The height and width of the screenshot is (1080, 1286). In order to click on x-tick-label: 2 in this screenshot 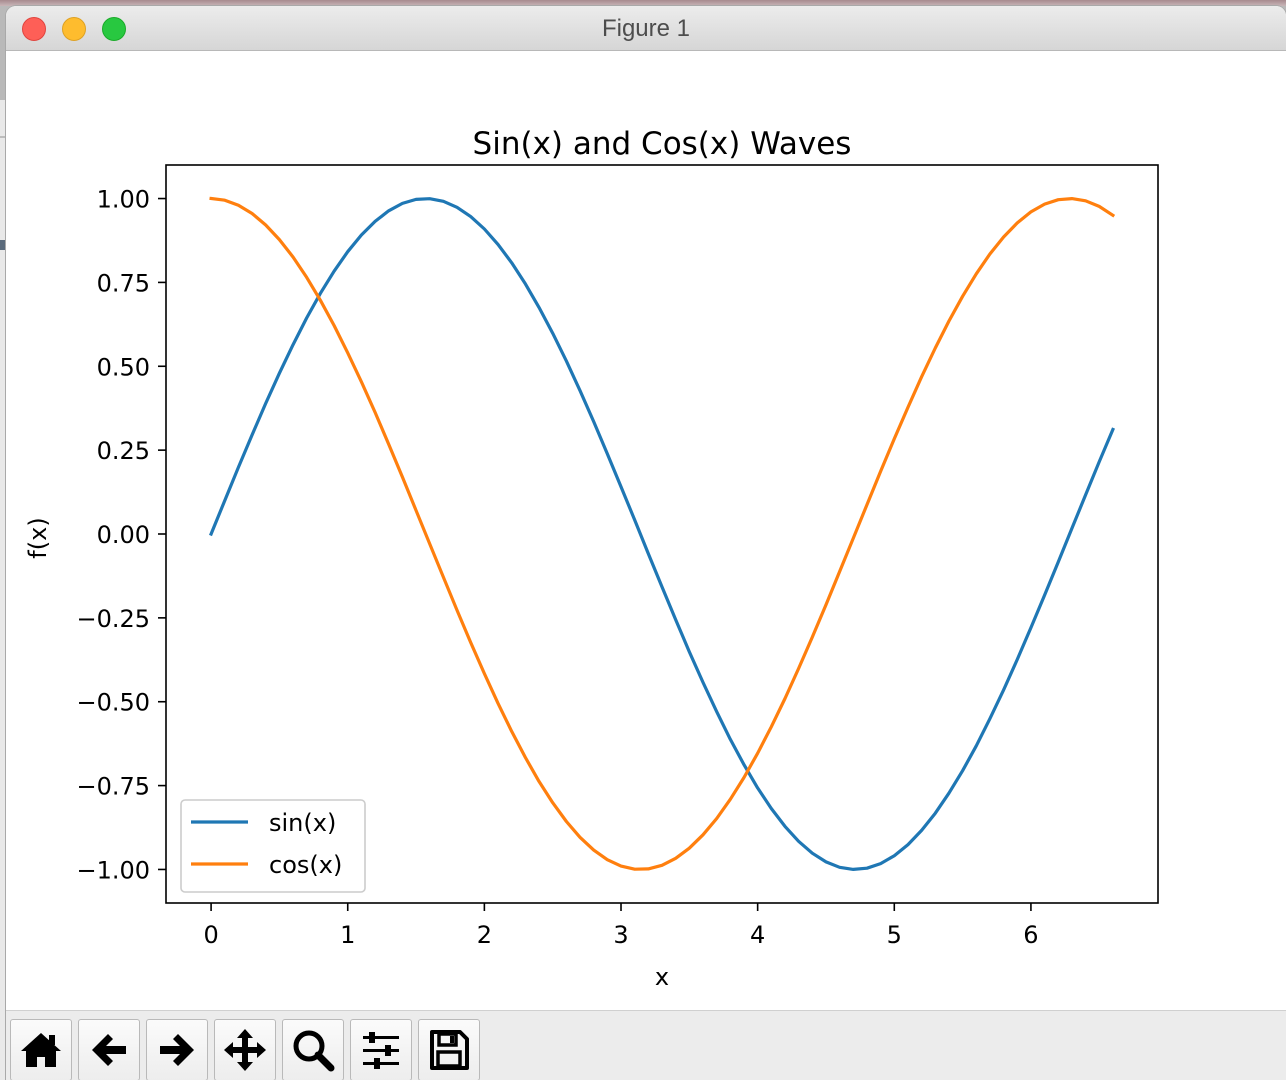, I will do `click(484, 935)`.